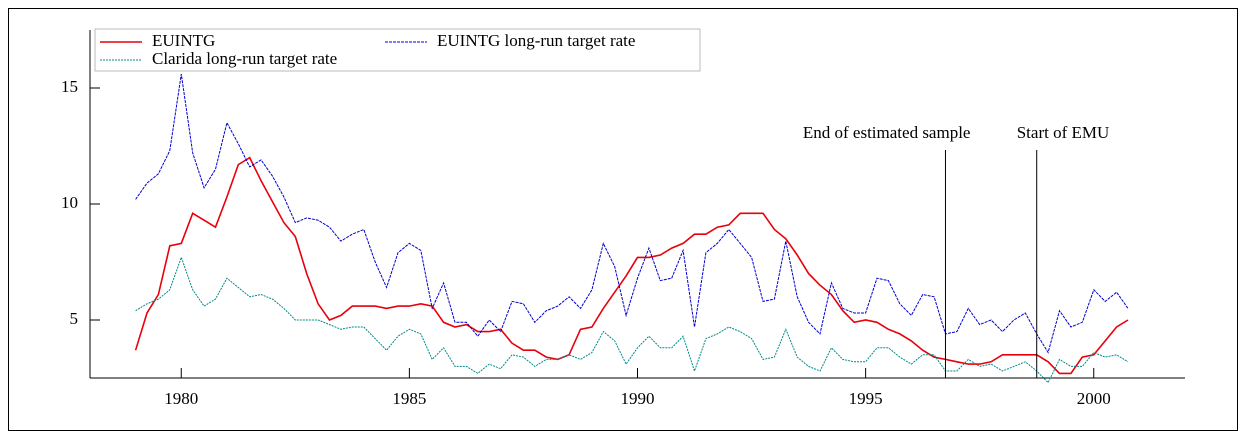  What do you see at coordinates (1094, 398) in the screenshot?
I see `x-tick-label: 2000` at bounding box center [1094, 398].